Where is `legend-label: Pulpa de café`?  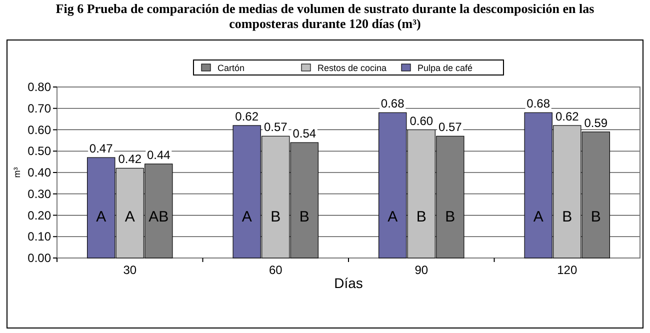 legend-label: Pulpa de café is located at coordinates (445, 68).